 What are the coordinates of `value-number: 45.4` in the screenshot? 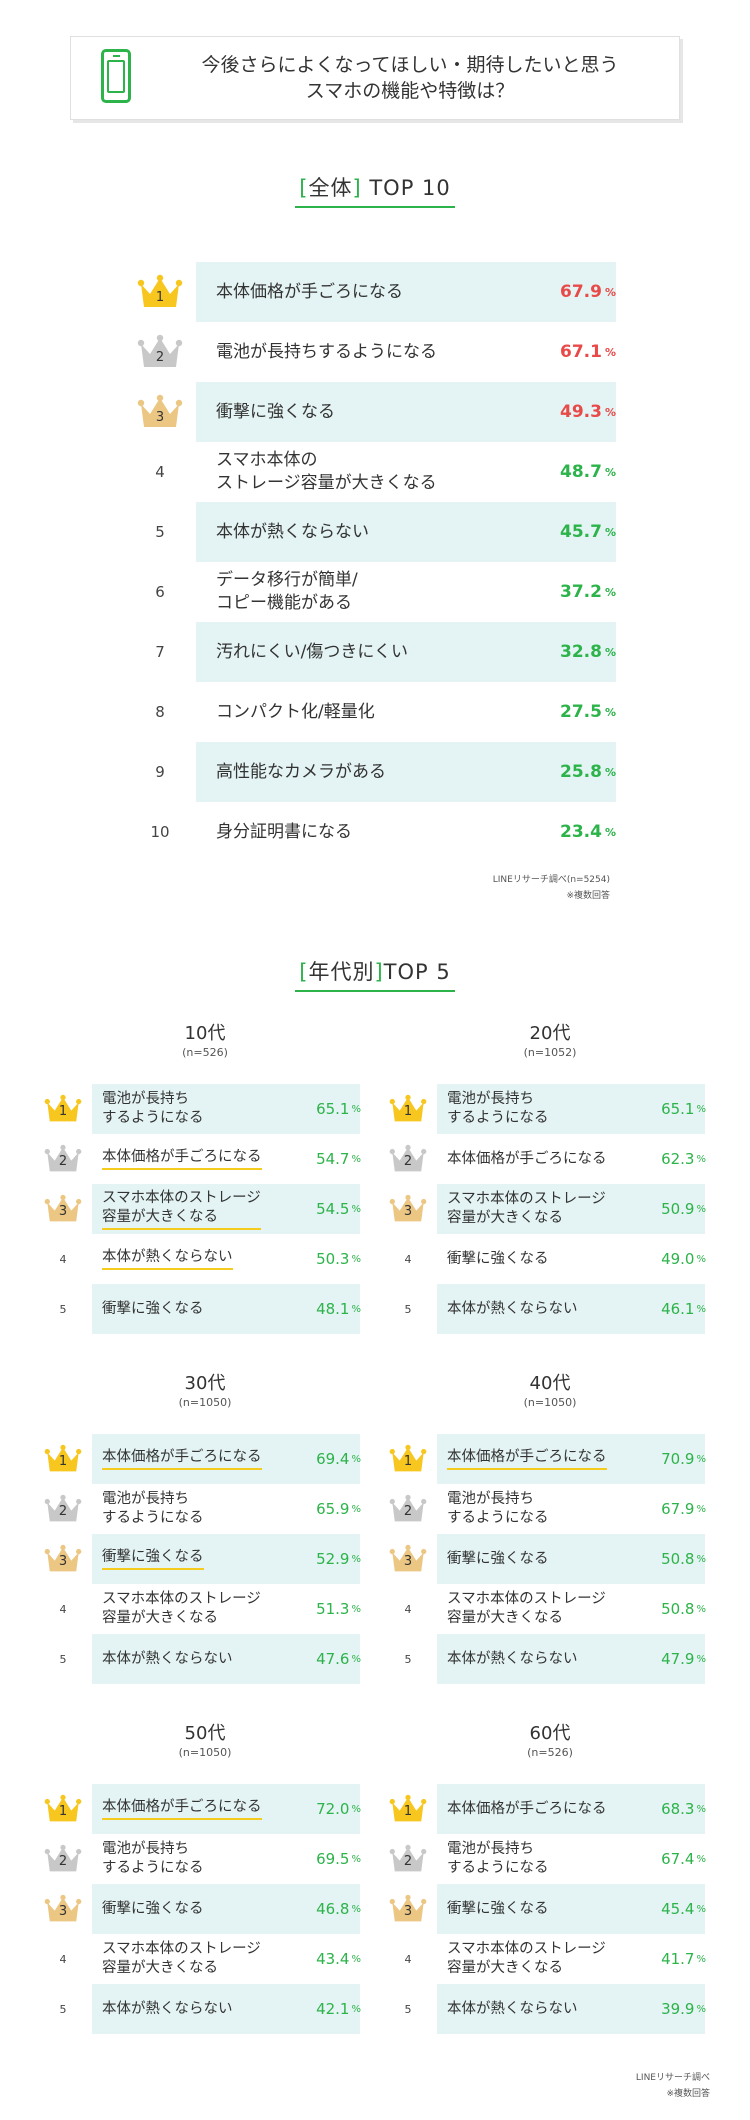 It's located at (678, 1909).